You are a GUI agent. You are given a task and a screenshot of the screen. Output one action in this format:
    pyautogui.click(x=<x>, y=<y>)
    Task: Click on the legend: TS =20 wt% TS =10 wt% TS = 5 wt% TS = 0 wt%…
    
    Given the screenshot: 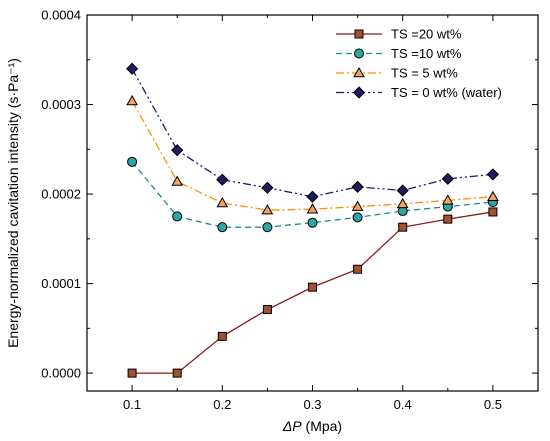 What is the action you would take?
    pyautogui.click(x=419, y=63)
    